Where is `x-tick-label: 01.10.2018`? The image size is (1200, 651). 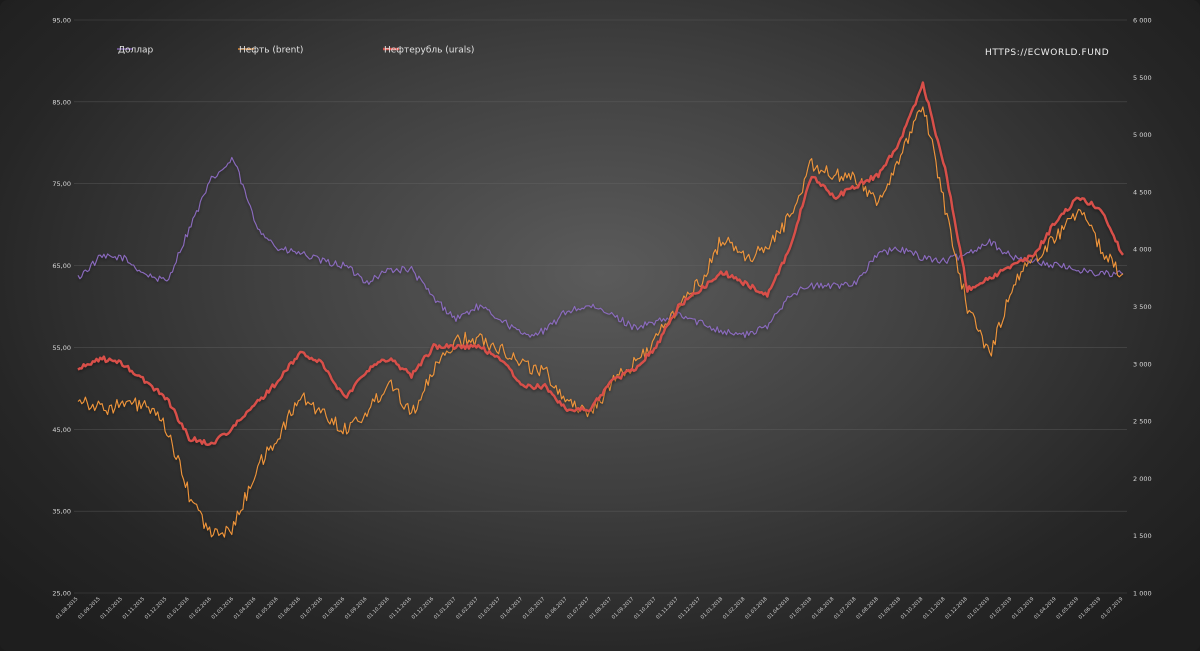 x-tick-label: 01.10.2018 is located at coordinates (912, 608).